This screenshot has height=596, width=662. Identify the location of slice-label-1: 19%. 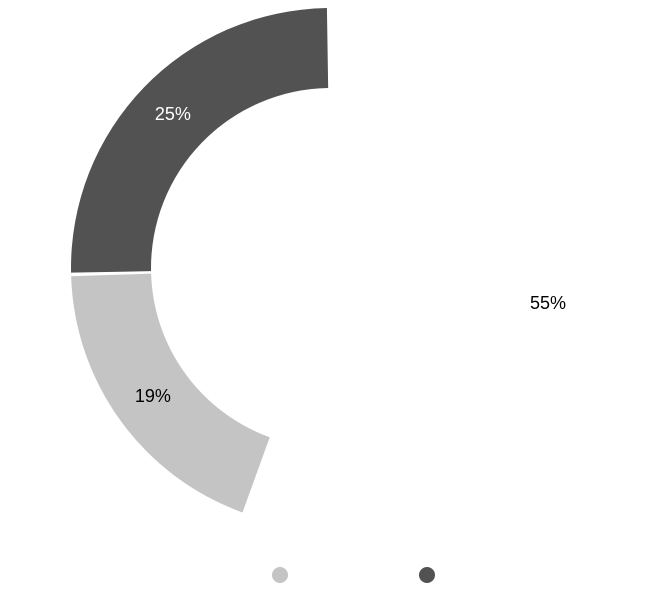
(153, 396).